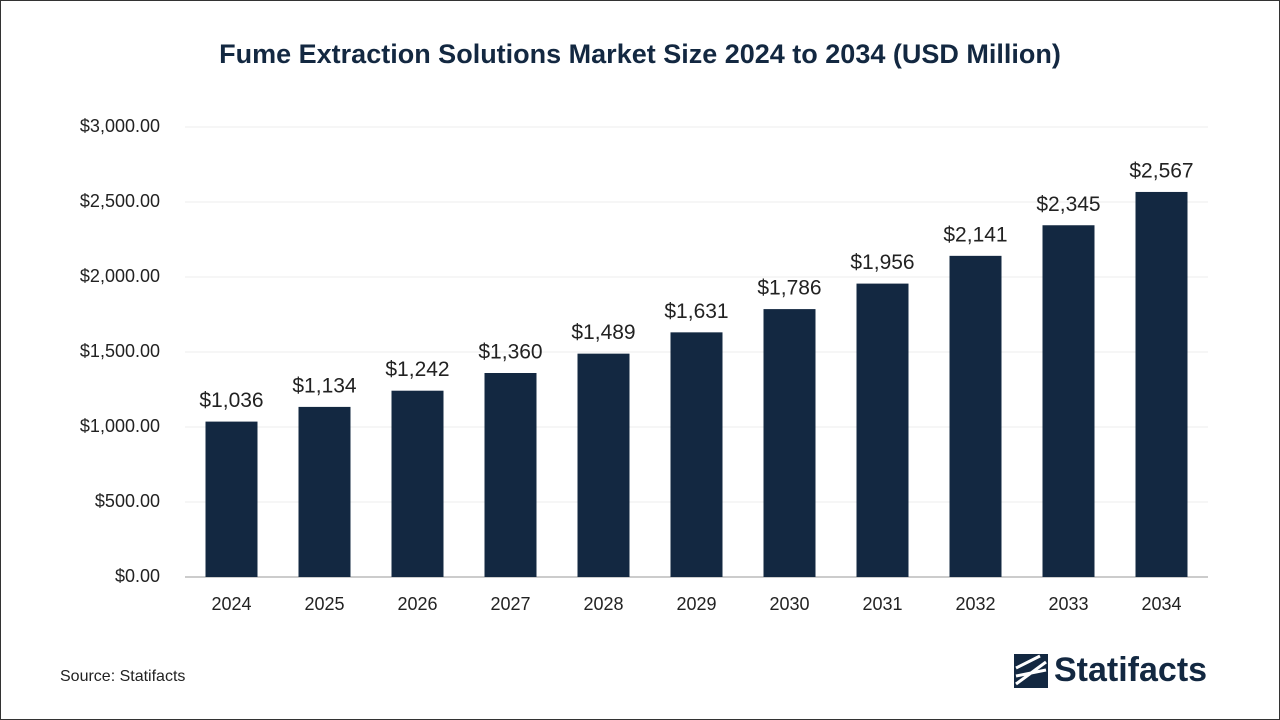 This screenshot has width=1280, height=720. Describe the element at coordinates (120, 126) in the screenshot. I see `y-tick-label: $3,000.00` at that location.